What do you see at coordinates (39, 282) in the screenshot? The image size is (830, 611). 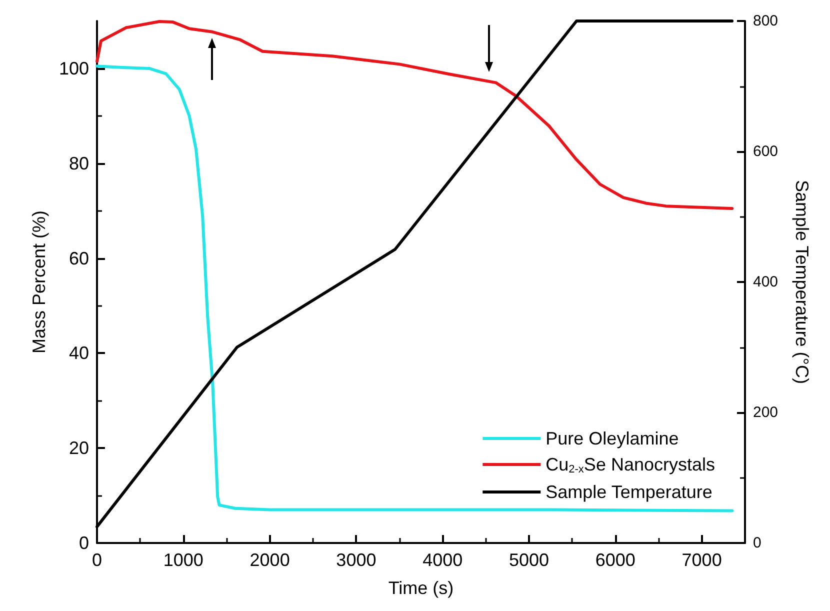 I see `y-axis-title: Mass Percent (%)` at bounding box center [39, 282].